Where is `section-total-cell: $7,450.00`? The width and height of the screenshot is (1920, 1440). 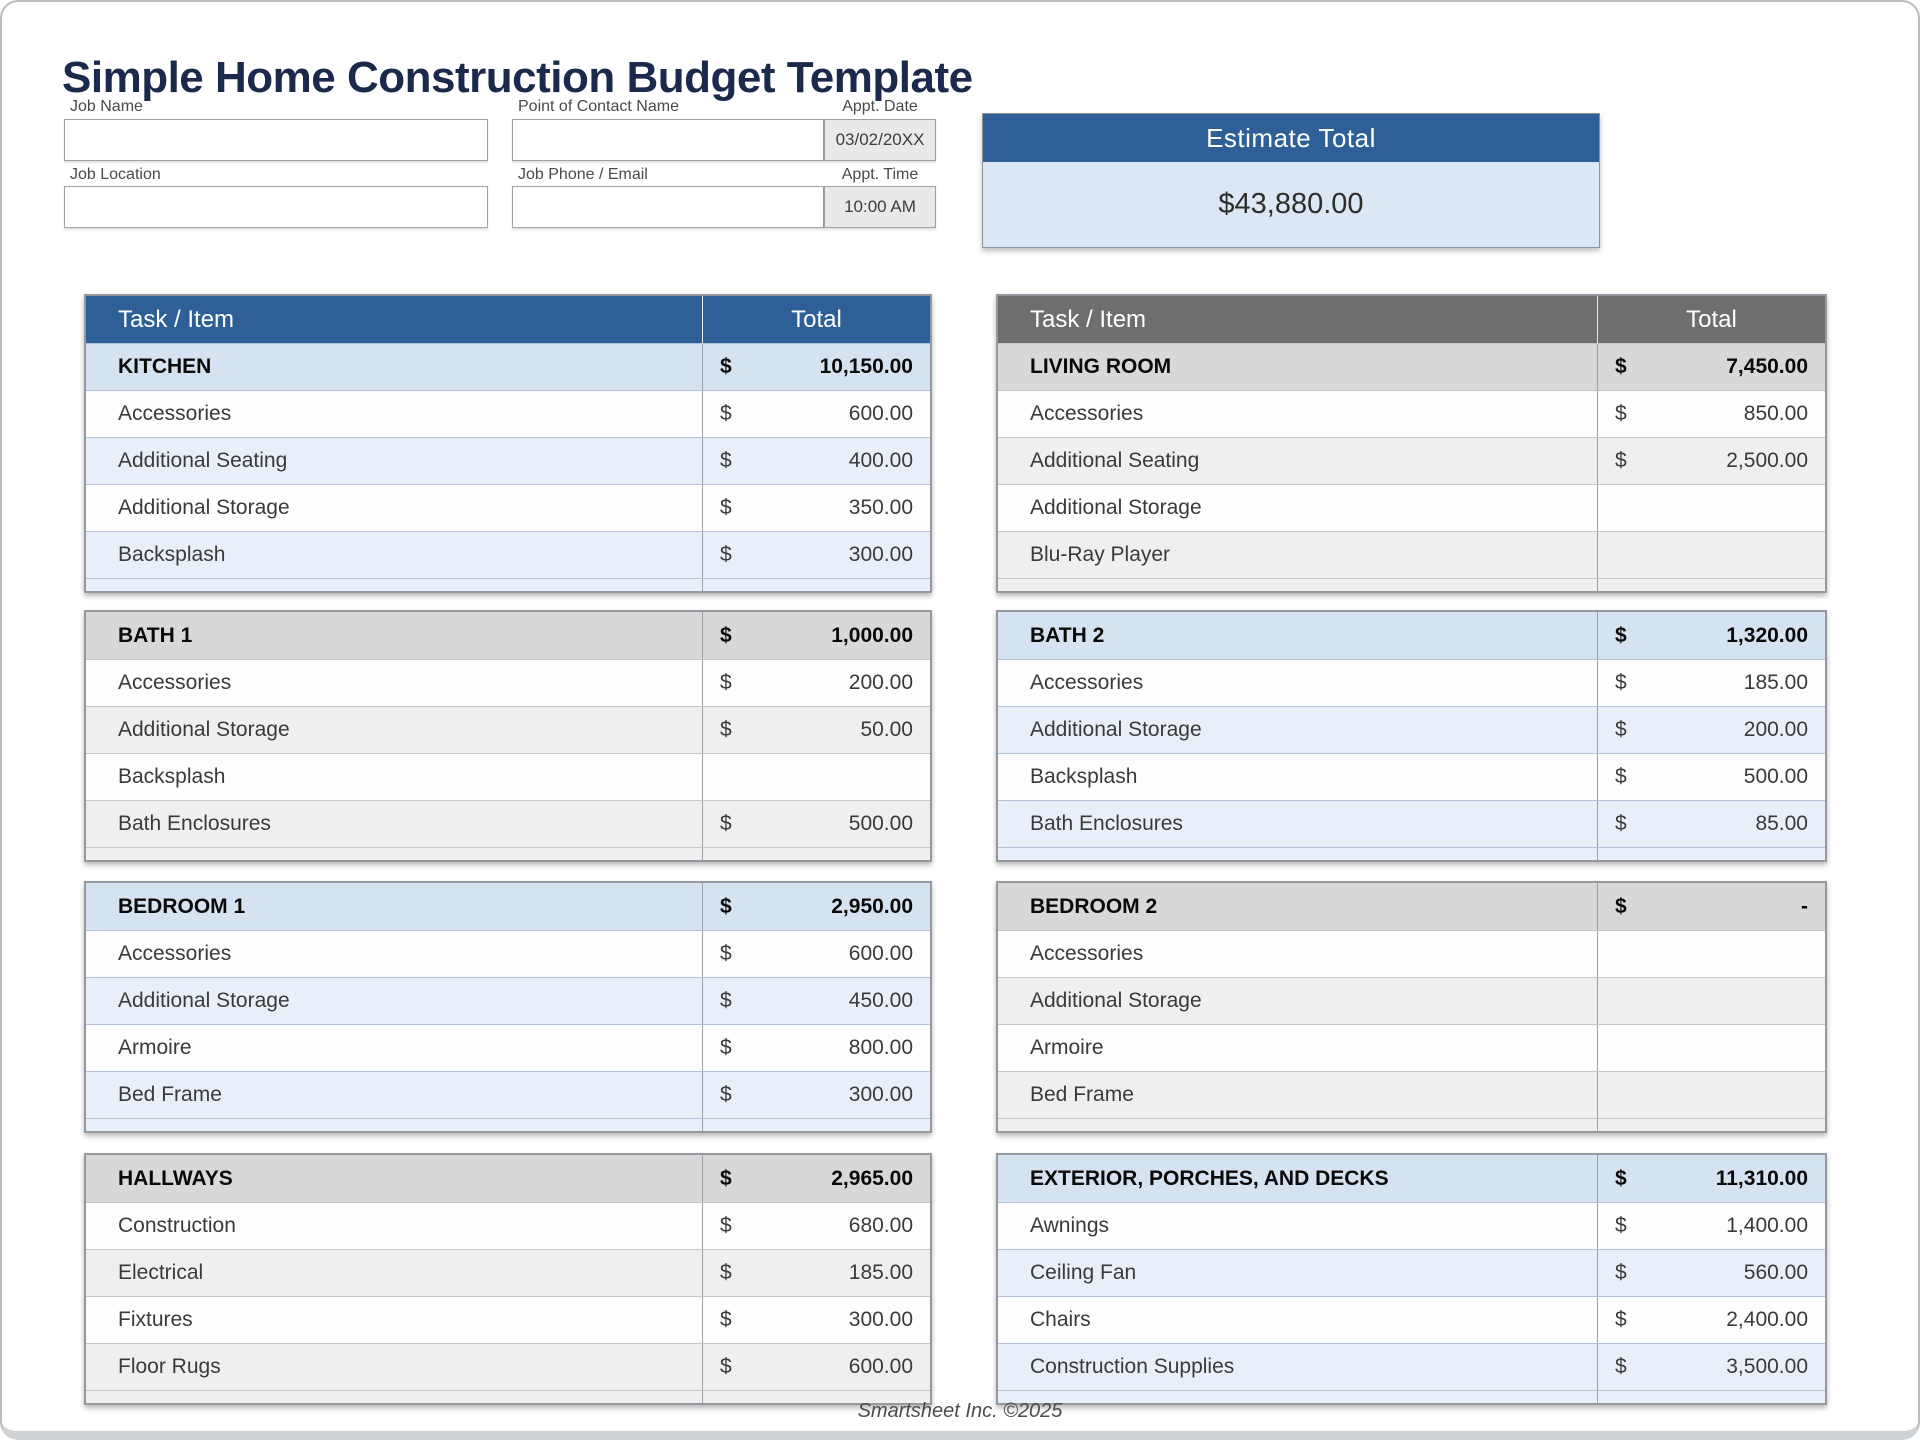
section-total-cell: $7,450.00 is located at coordinates (1711, 367).